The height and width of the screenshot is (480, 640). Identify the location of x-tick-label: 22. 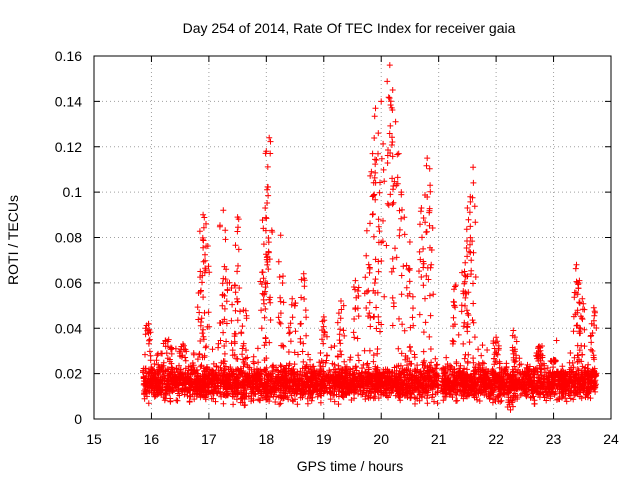
(496, 439).